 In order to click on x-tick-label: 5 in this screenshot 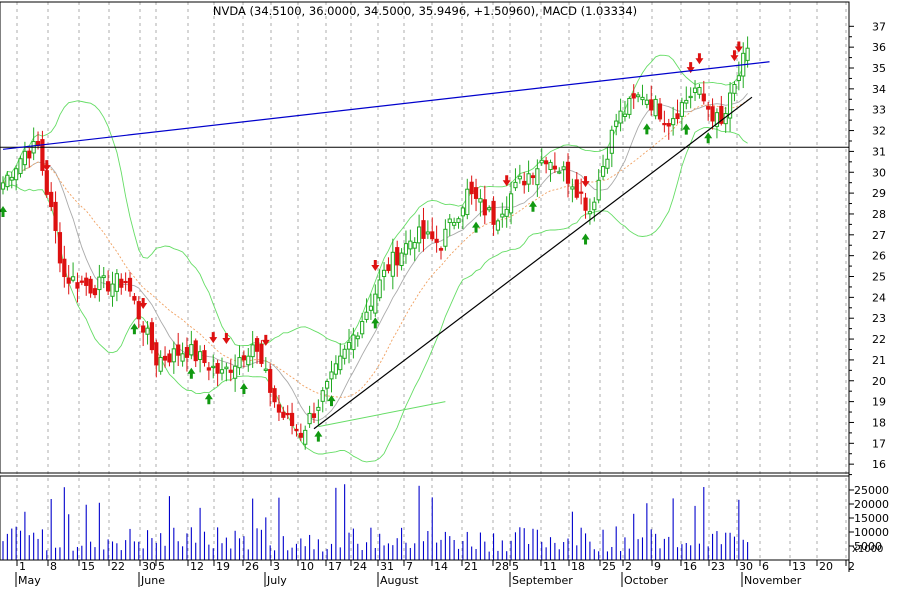, I will do `click(161, 566)`.